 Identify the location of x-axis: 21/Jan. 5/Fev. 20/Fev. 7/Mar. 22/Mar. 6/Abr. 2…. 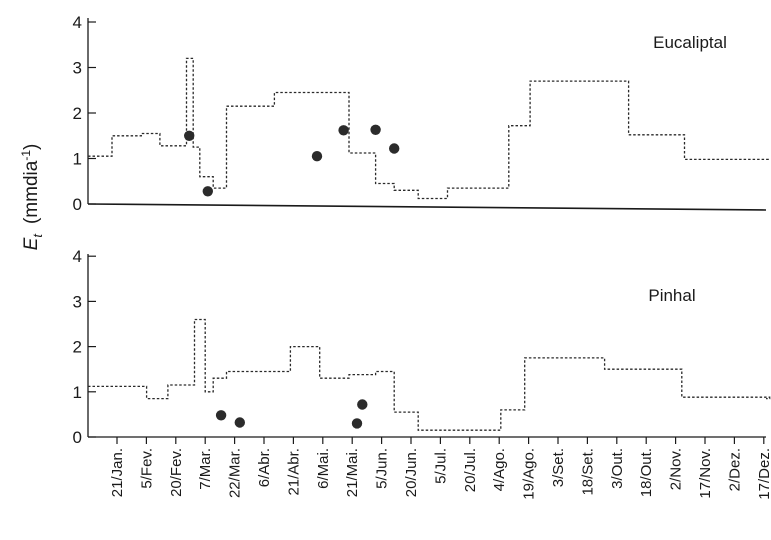
(429, 468).